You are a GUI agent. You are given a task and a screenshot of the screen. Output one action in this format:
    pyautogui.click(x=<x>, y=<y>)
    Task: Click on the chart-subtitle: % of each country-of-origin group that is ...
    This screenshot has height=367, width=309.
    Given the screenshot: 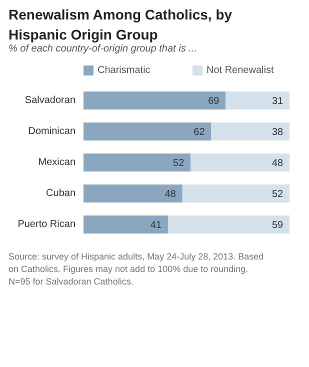 What is the action you would take?
    pyautogui.click(x=102, y=49)
    